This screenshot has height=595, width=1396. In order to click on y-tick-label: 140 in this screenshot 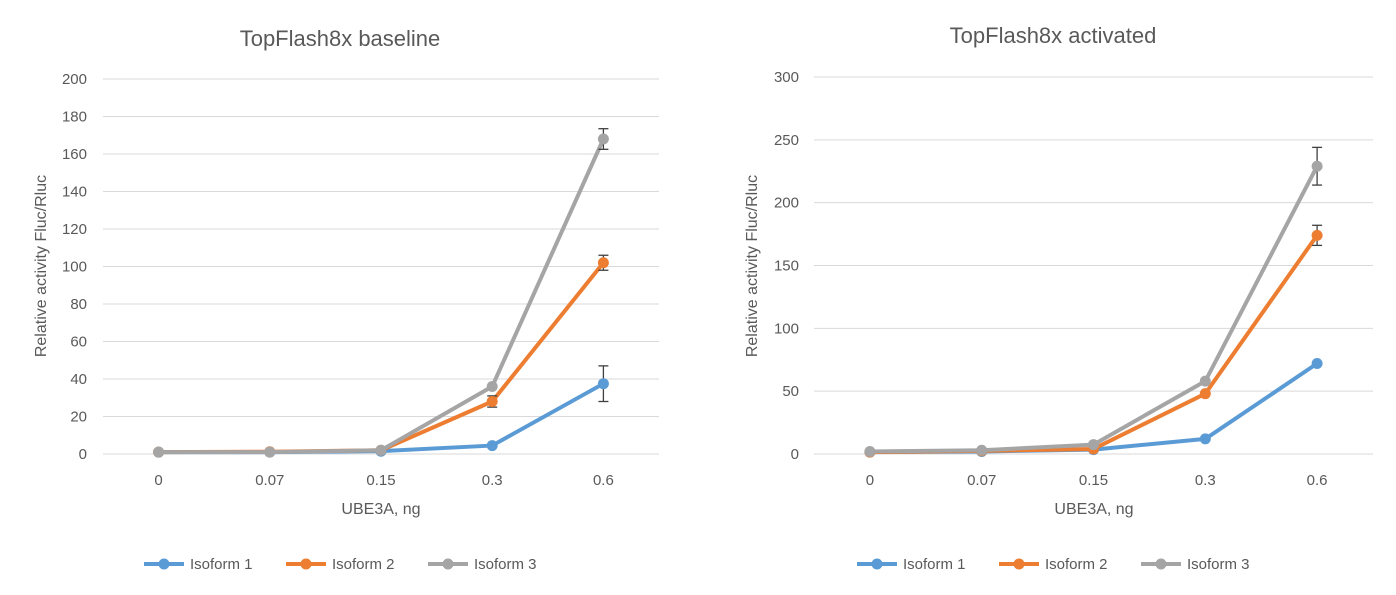, I will do `click(74, 192)`.